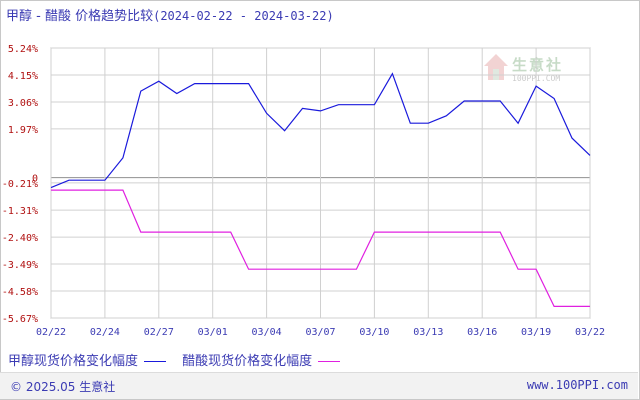 This screenshot has width=640, height=400. What do you see at coordinates (51, 332) in the screenshot?
I see `x-tick-label: 02/22` at bounding box center [51, 332].